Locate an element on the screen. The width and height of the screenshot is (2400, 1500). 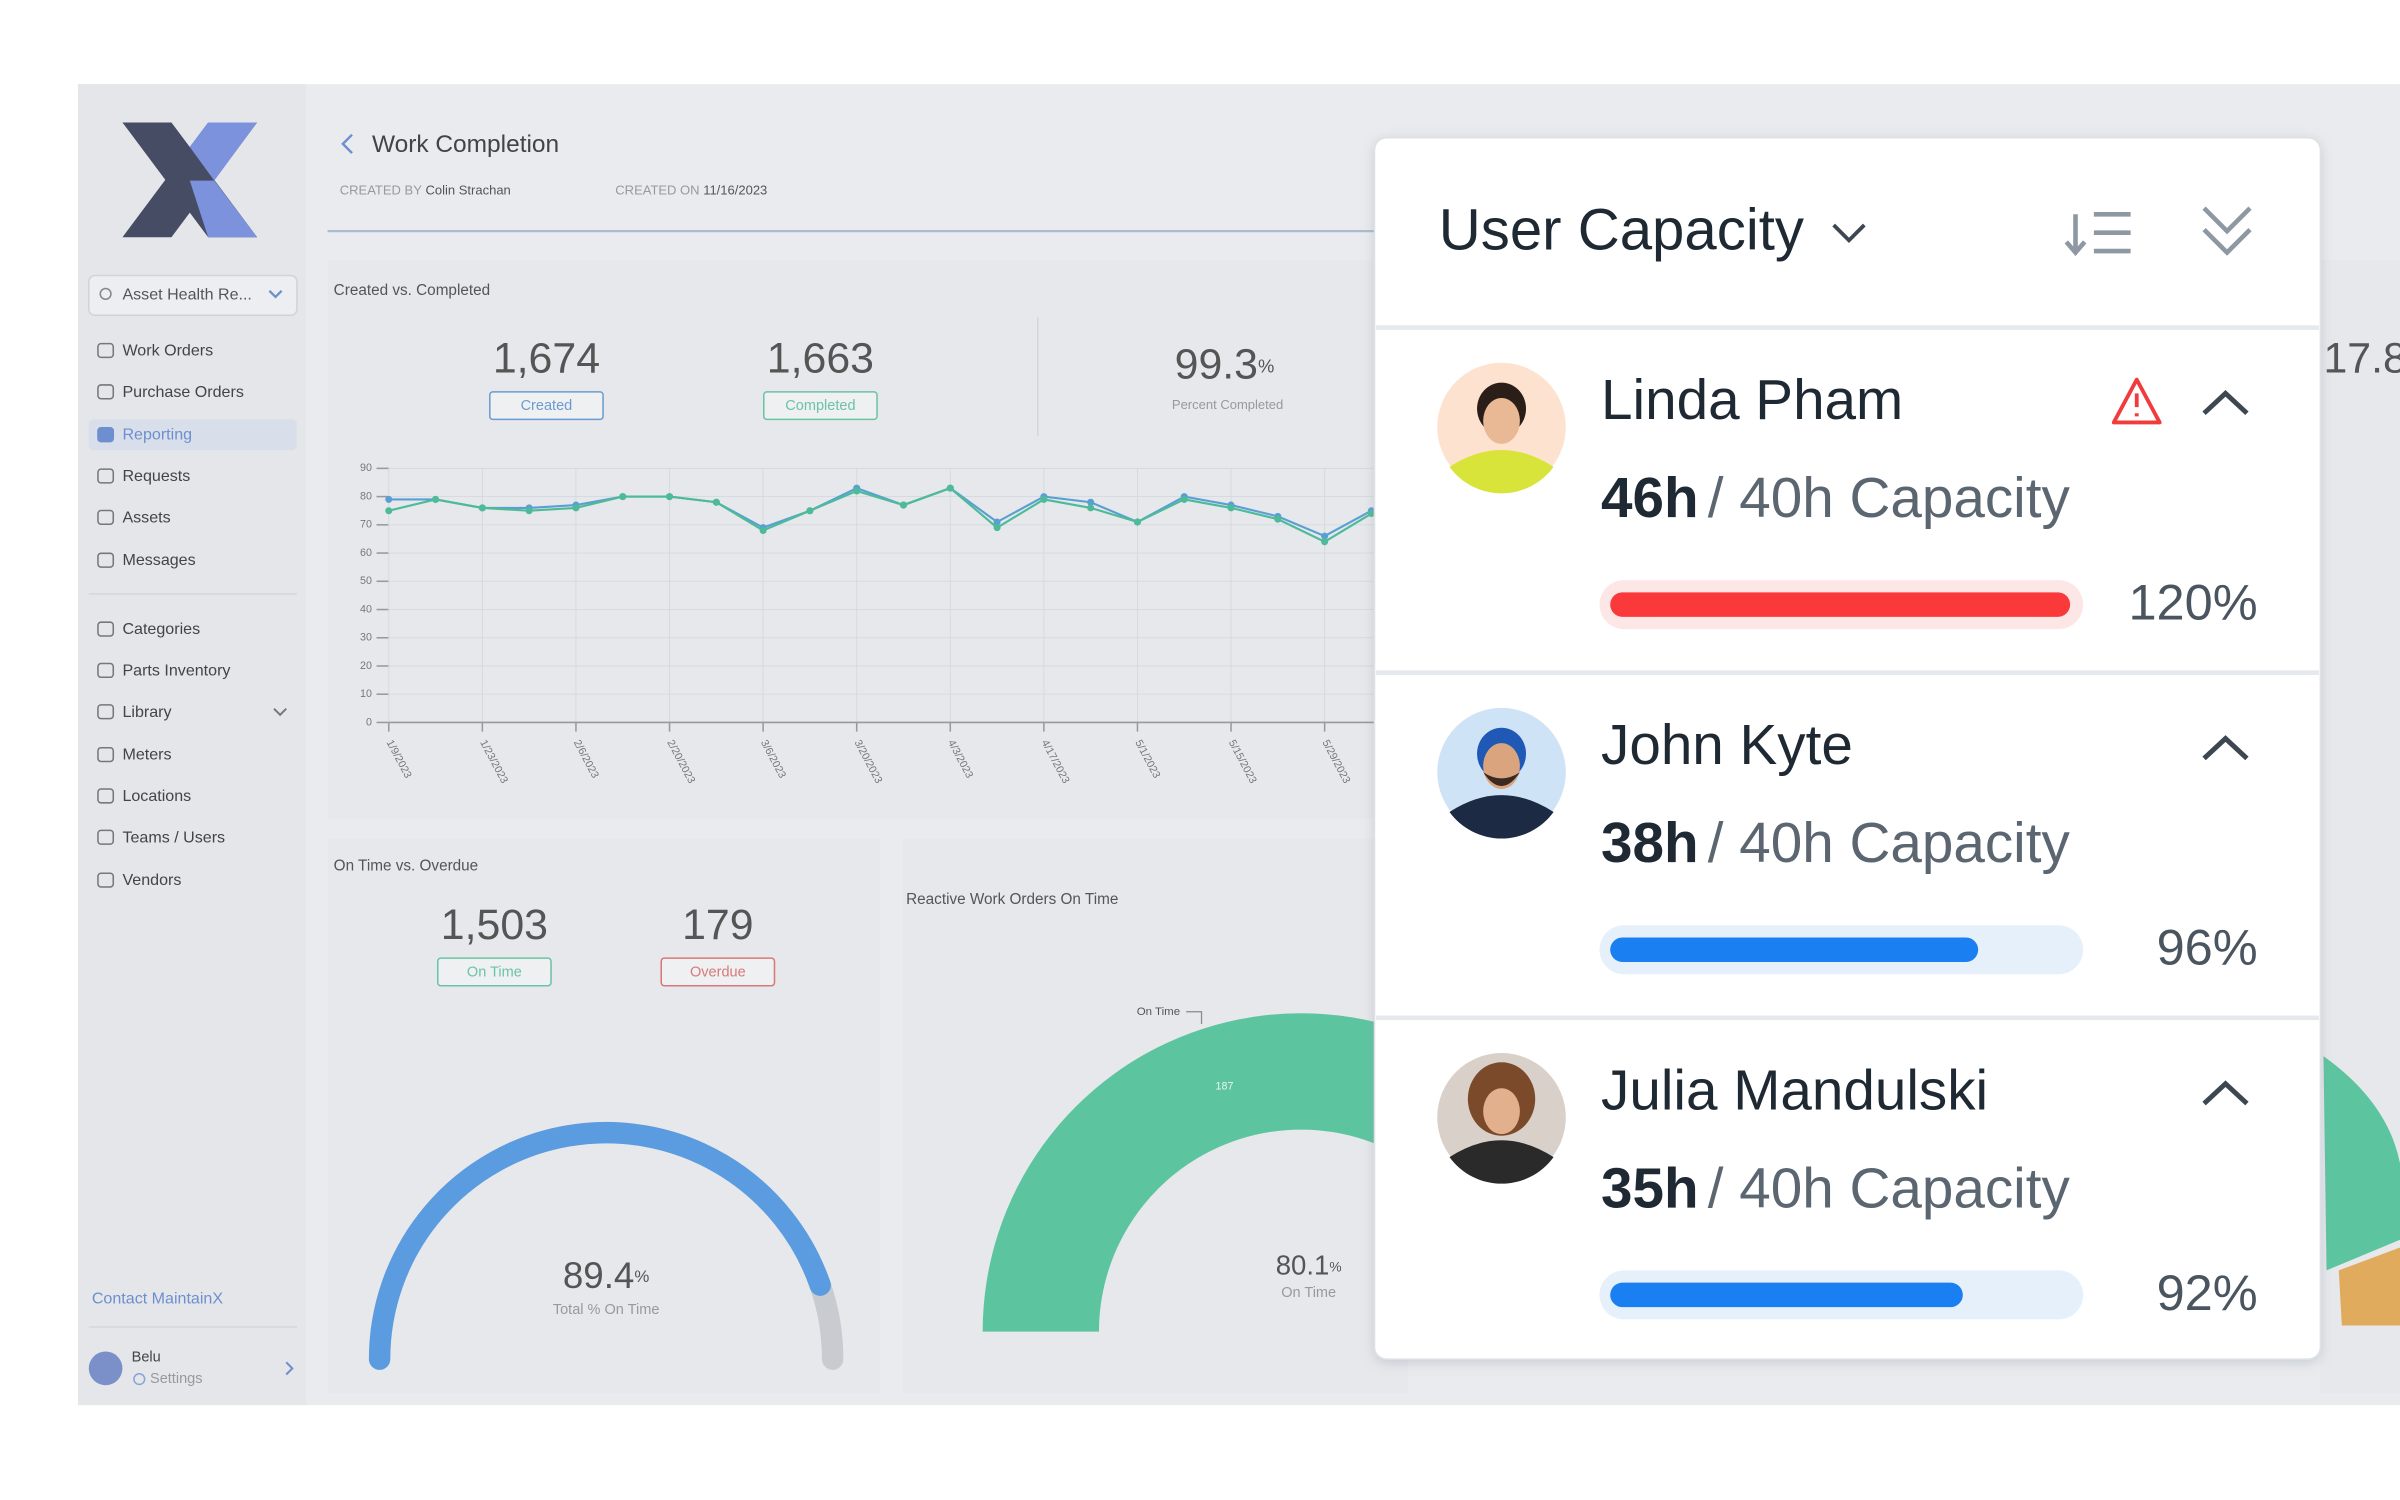
y-tick-label: 80 is located at coordinates (366, 496).